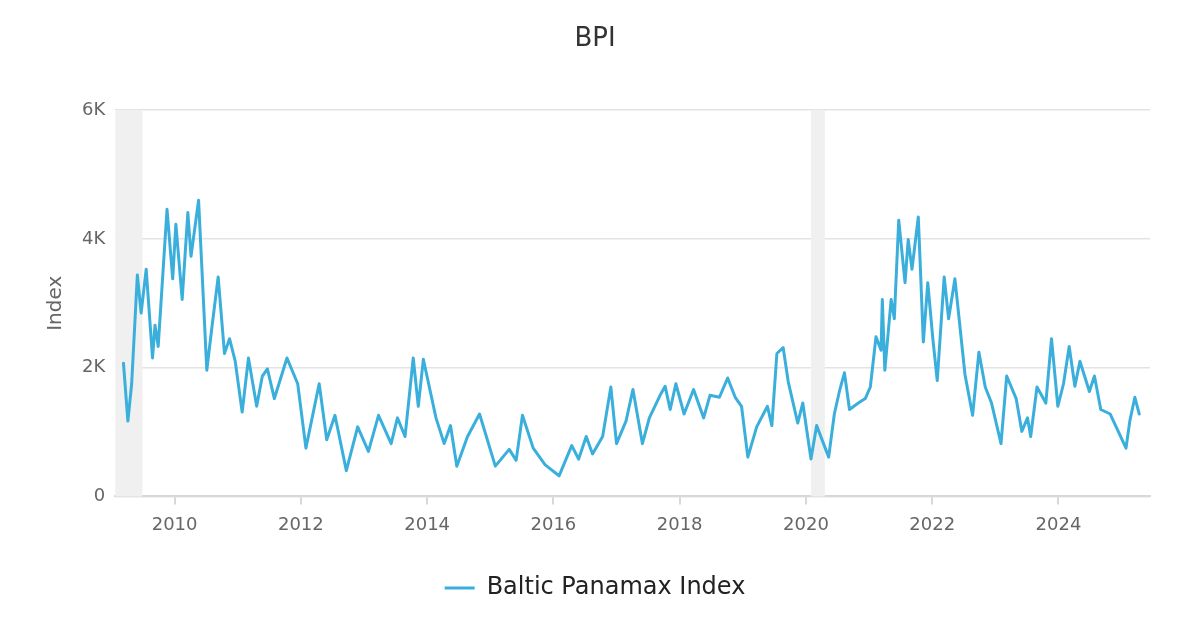  What do you see at coordinates (300, 523) in the screenshot?
I see `x-tick-label: 2012` at bounding box center [300, 523].